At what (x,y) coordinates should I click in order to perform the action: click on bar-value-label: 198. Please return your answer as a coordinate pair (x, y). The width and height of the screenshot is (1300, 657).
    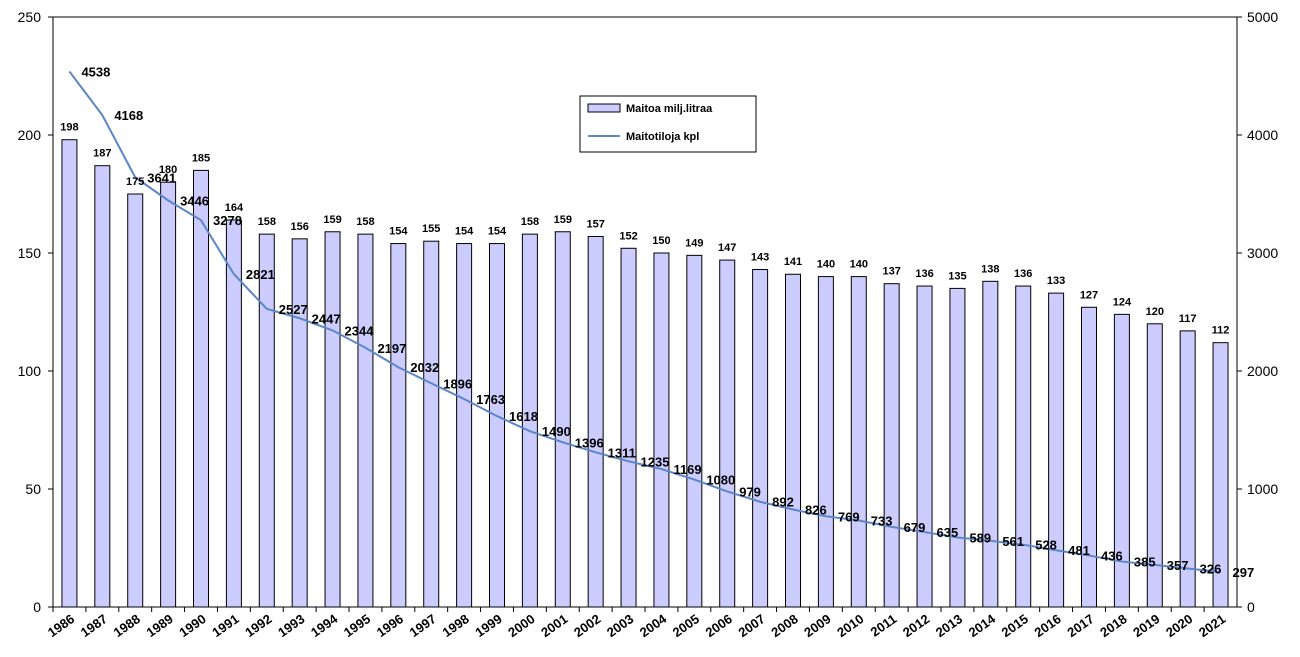
    Looking at the image, I should click on (69, 128).